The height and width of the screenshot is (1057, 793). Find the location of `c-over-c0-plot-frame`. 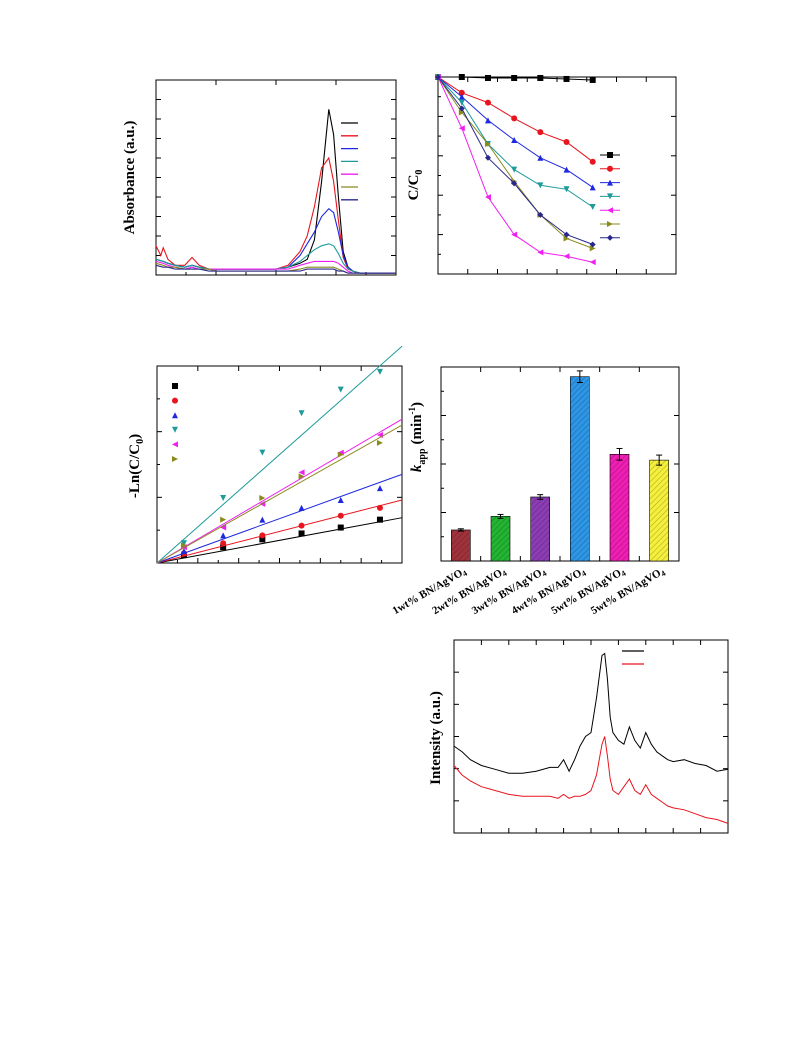

c-over-c0-plot-frame is located at coordinates (557, 175).